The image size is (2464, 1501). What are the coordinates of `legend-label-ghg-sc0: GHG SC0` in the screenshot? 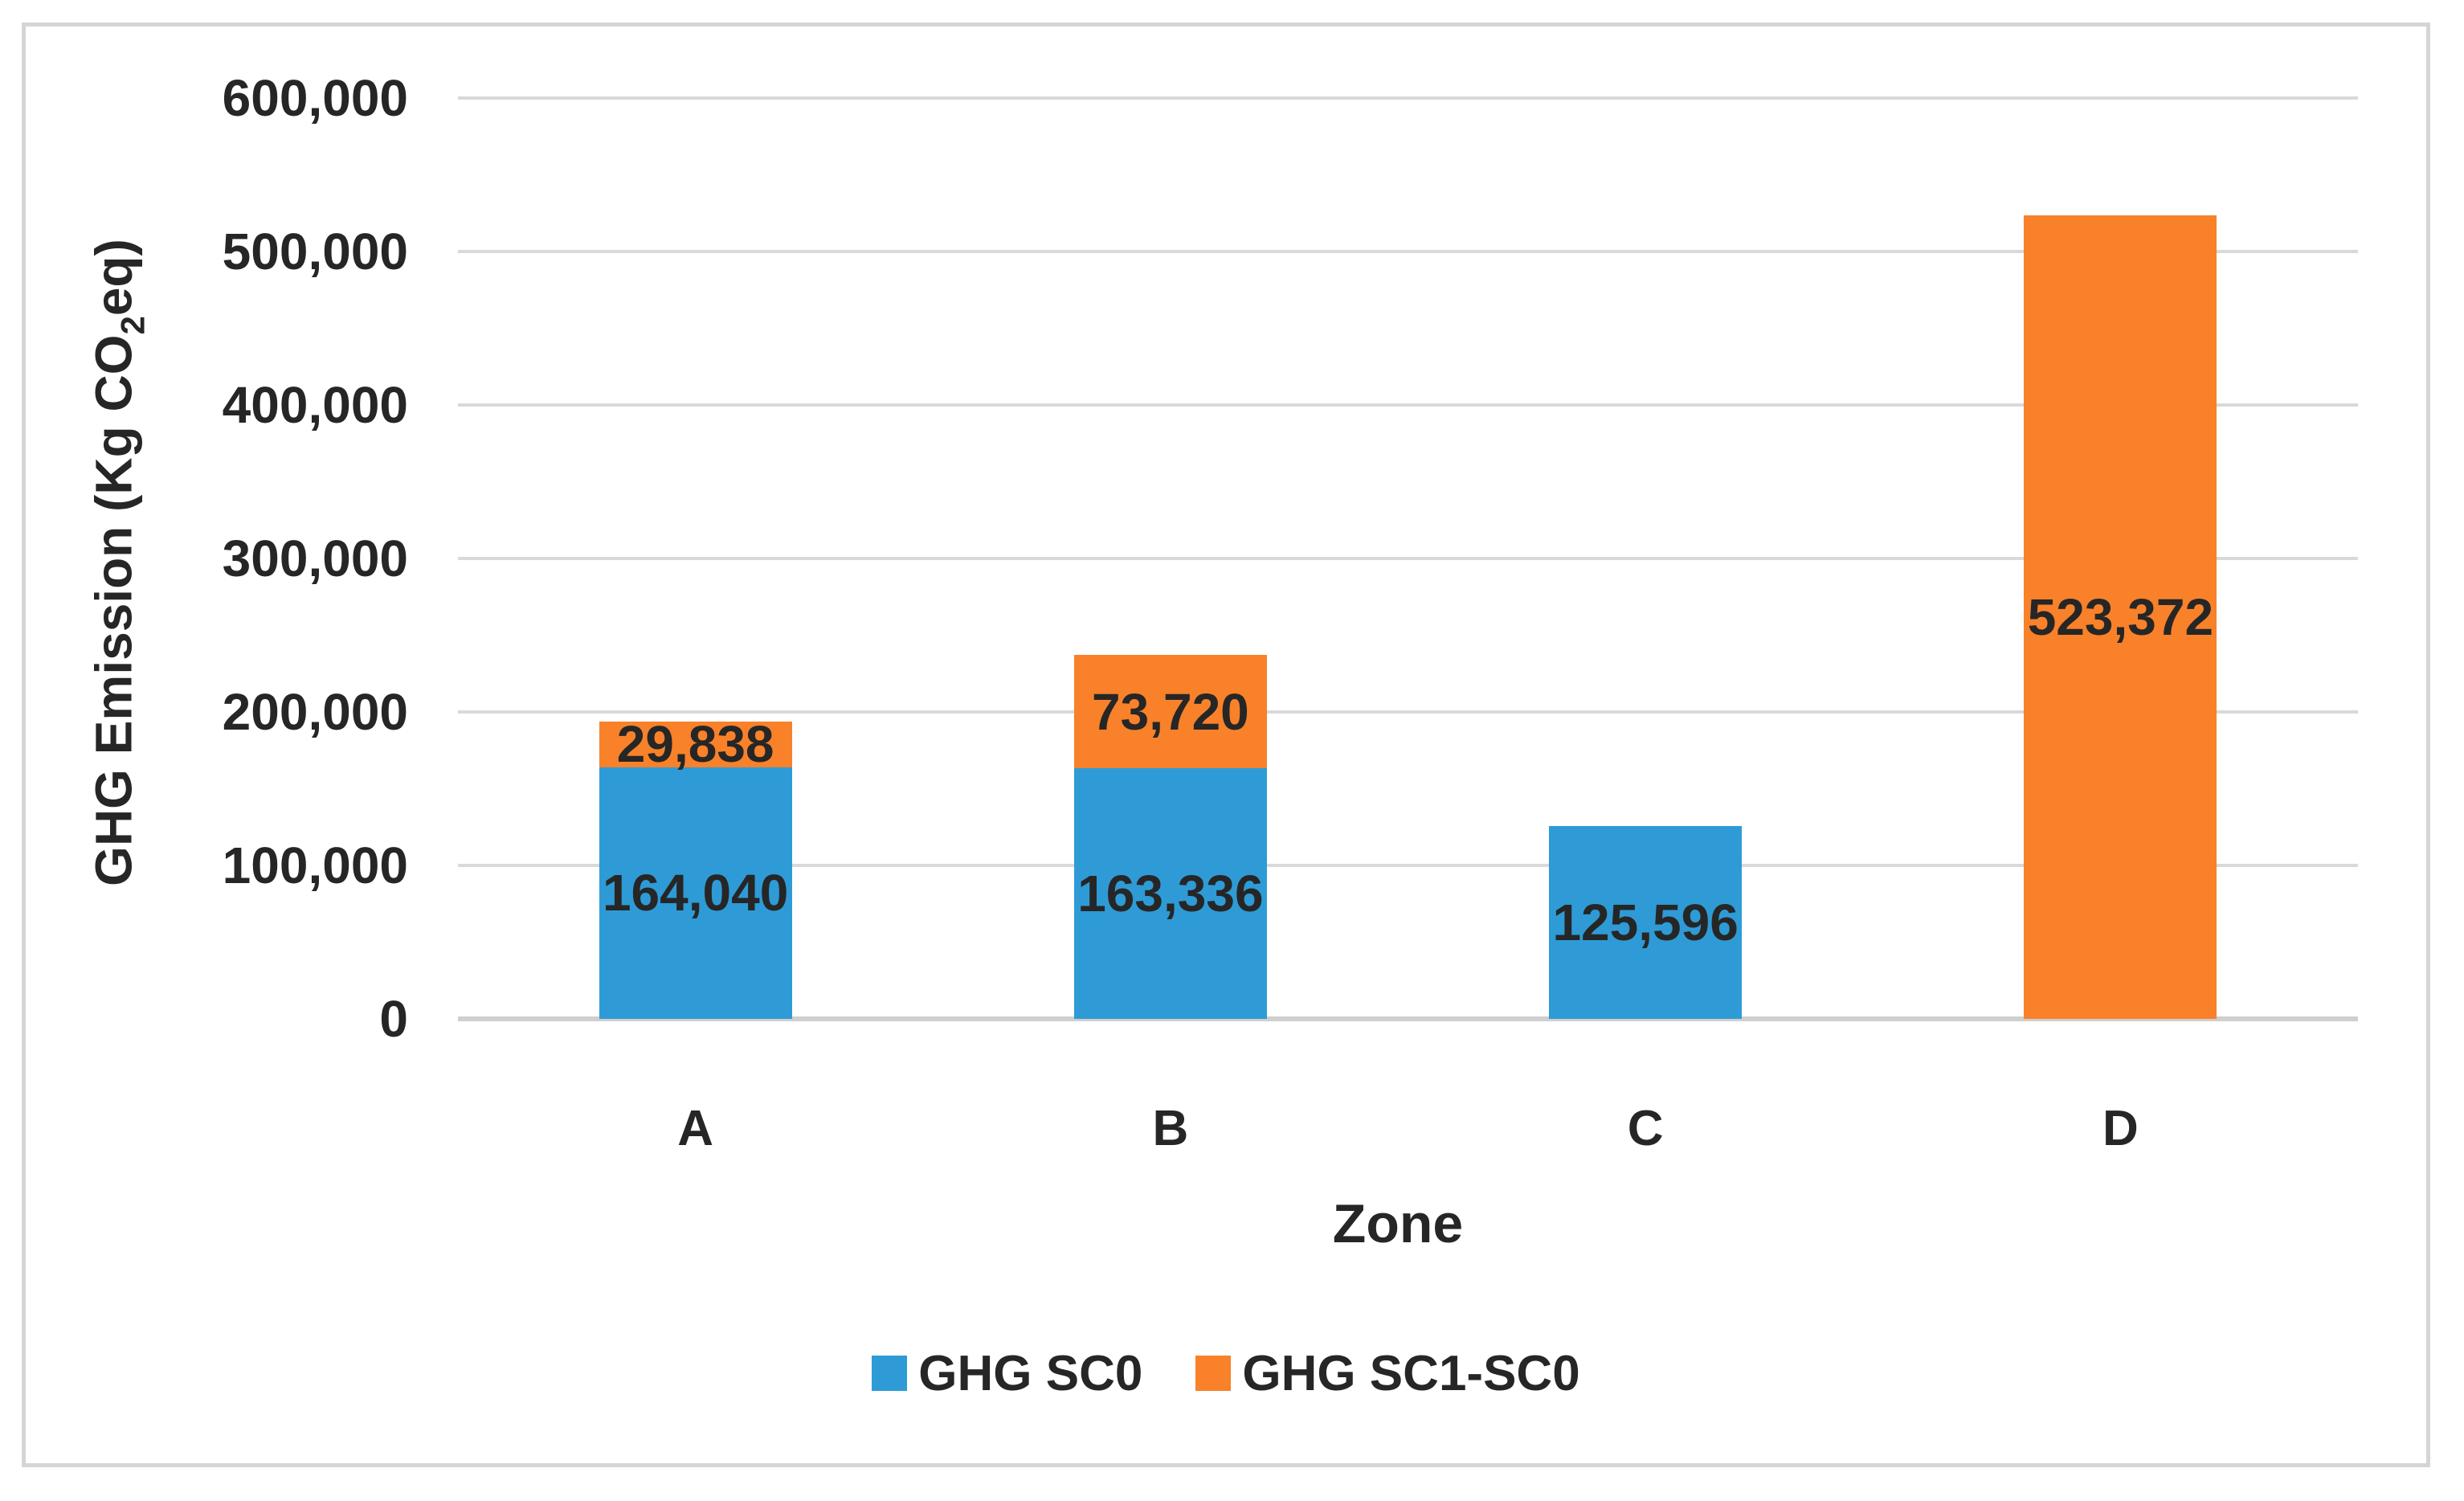 It's located at (1031, 1373).